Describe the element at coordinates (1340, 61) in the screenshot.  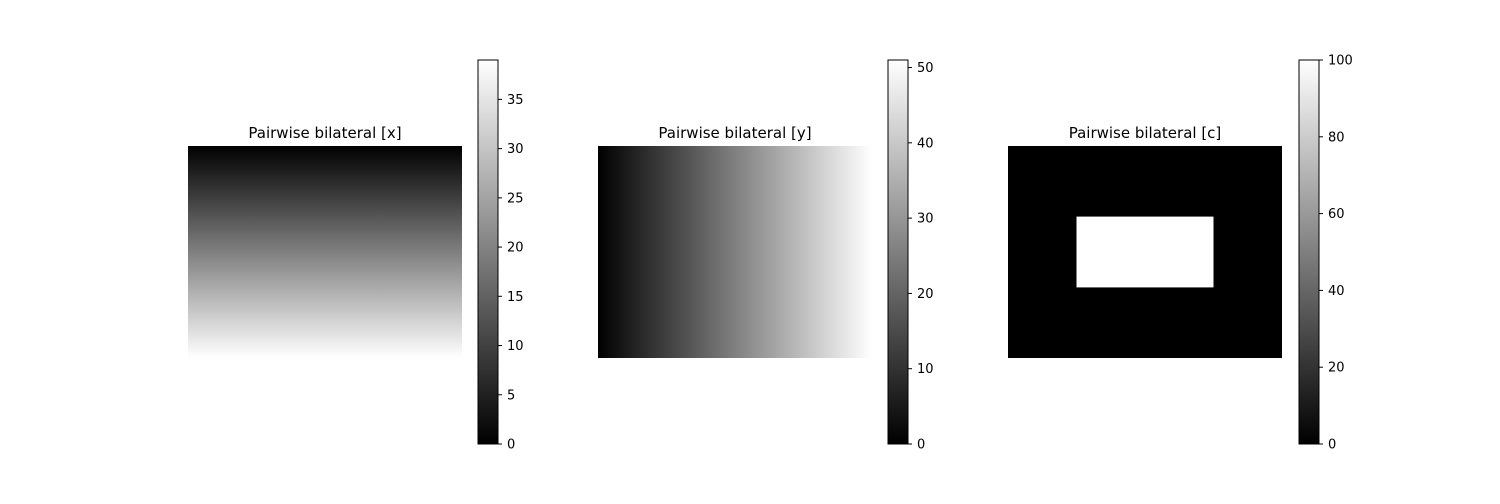
I see `colorbar-tick-label: 100` at that location.